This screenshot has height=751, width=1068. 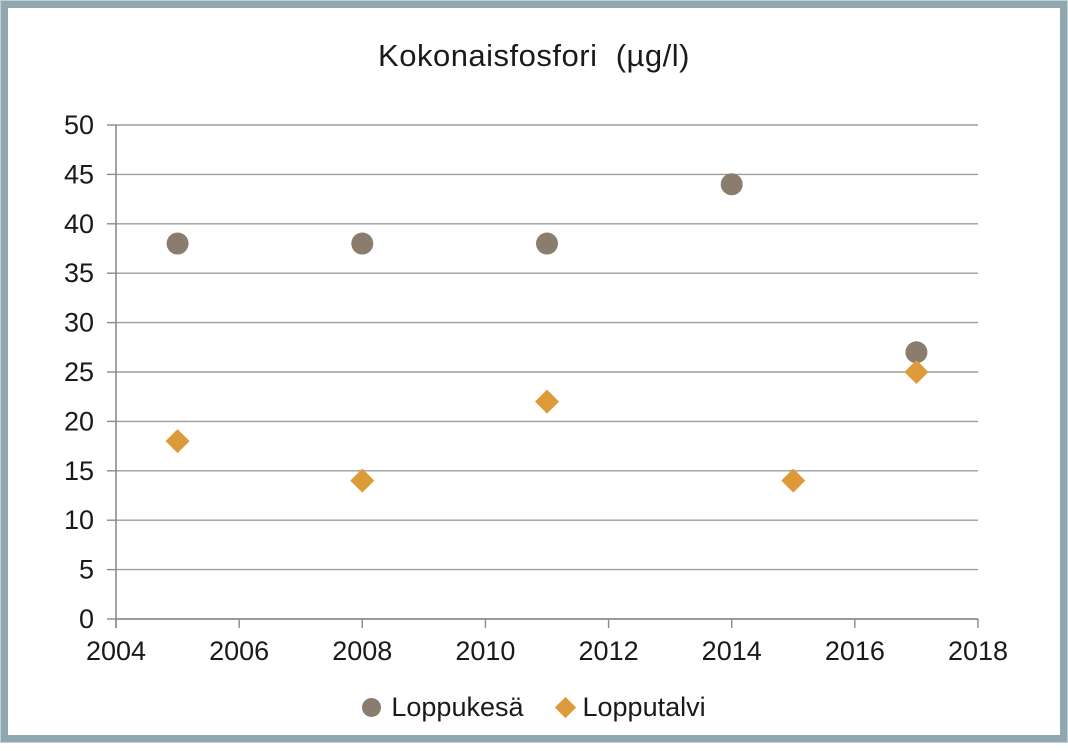 I want to click on y-tick-label: 20, so click(x=79, y=421).